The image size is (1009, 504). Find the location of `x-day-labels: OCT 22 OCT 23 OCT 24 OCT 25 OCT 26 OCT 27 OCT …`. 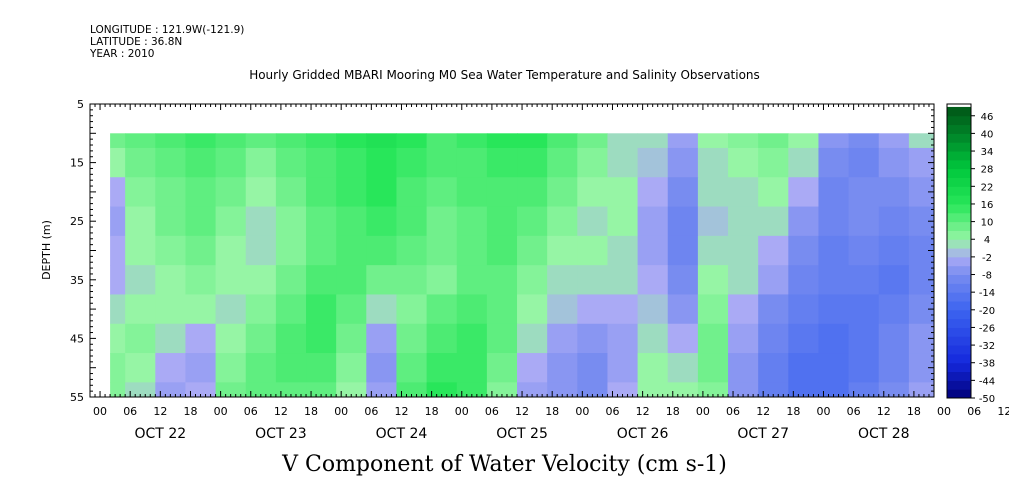

x-day-labels: OCT 22 OCT 23 OCT 24 OCT 25 OCT 26 OCT 27 OCT … is located at coordinates (522, 434).